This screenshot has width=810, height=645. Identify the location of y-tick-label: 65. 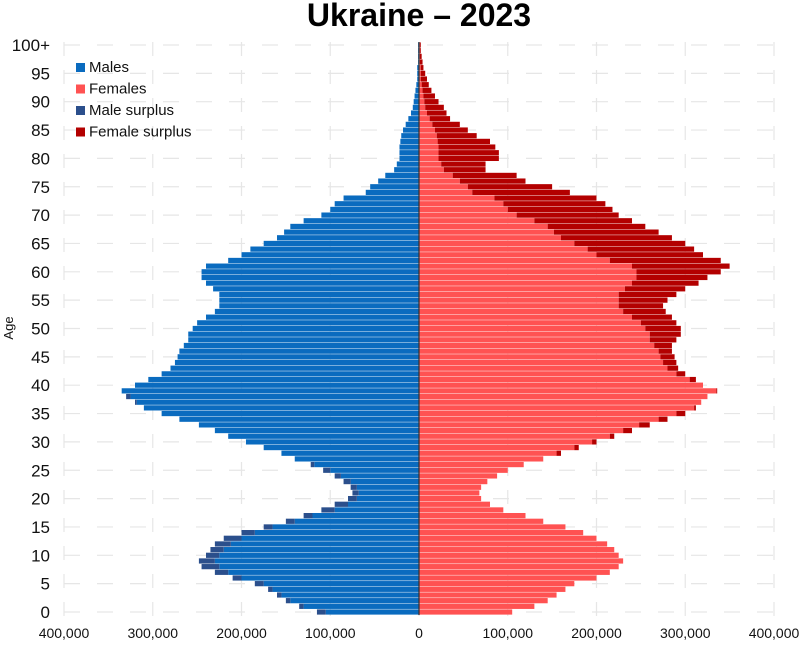
(40, 243).